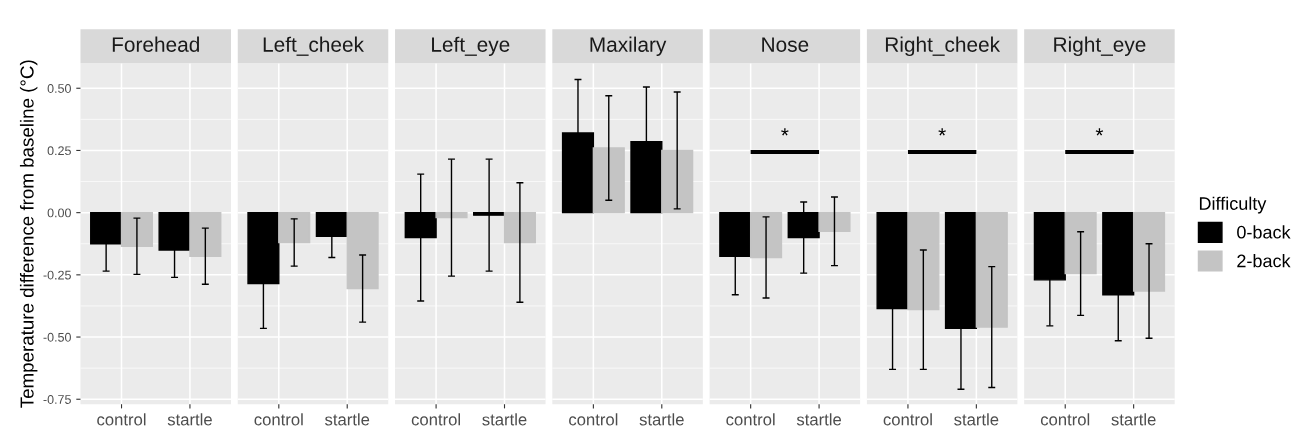 The height and width of the screenshot is (437, 1298). I want to click on y-tick-label: 0.25, so click(59, 151).